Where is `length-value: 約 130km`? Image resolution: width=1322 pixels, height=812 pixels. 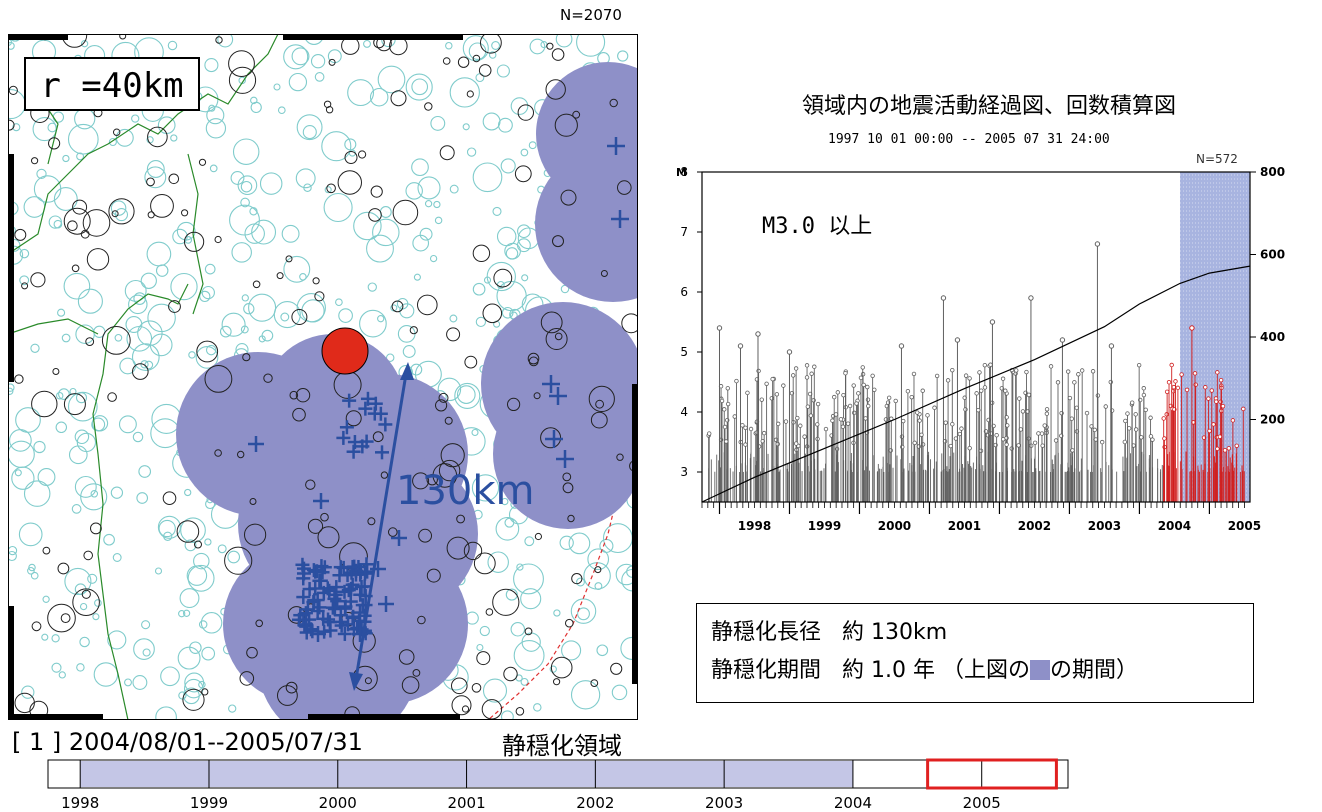 length-value: 約 130km is located at coordinates (895, 632).